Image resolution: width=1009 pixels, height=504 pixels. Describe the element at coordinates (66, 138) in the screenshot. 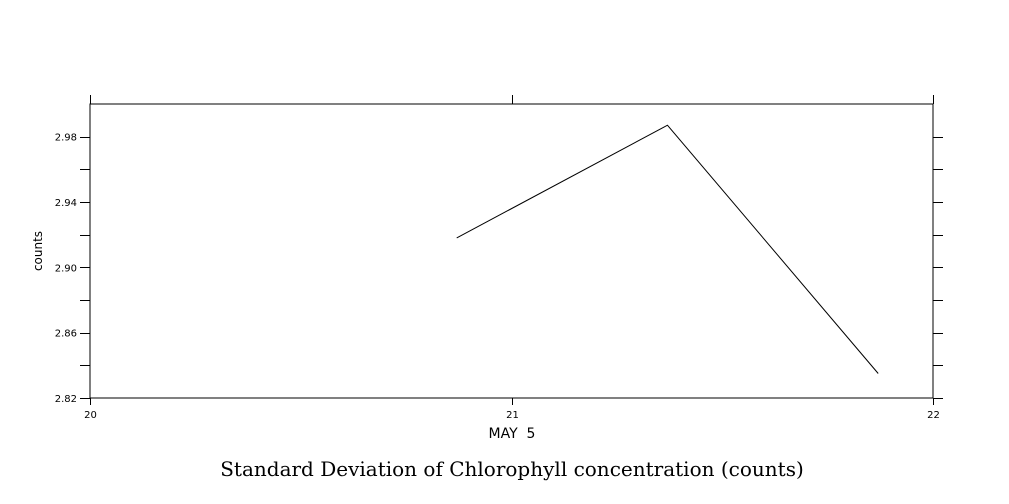

I see `y-tick-label: 2.98` at that location.